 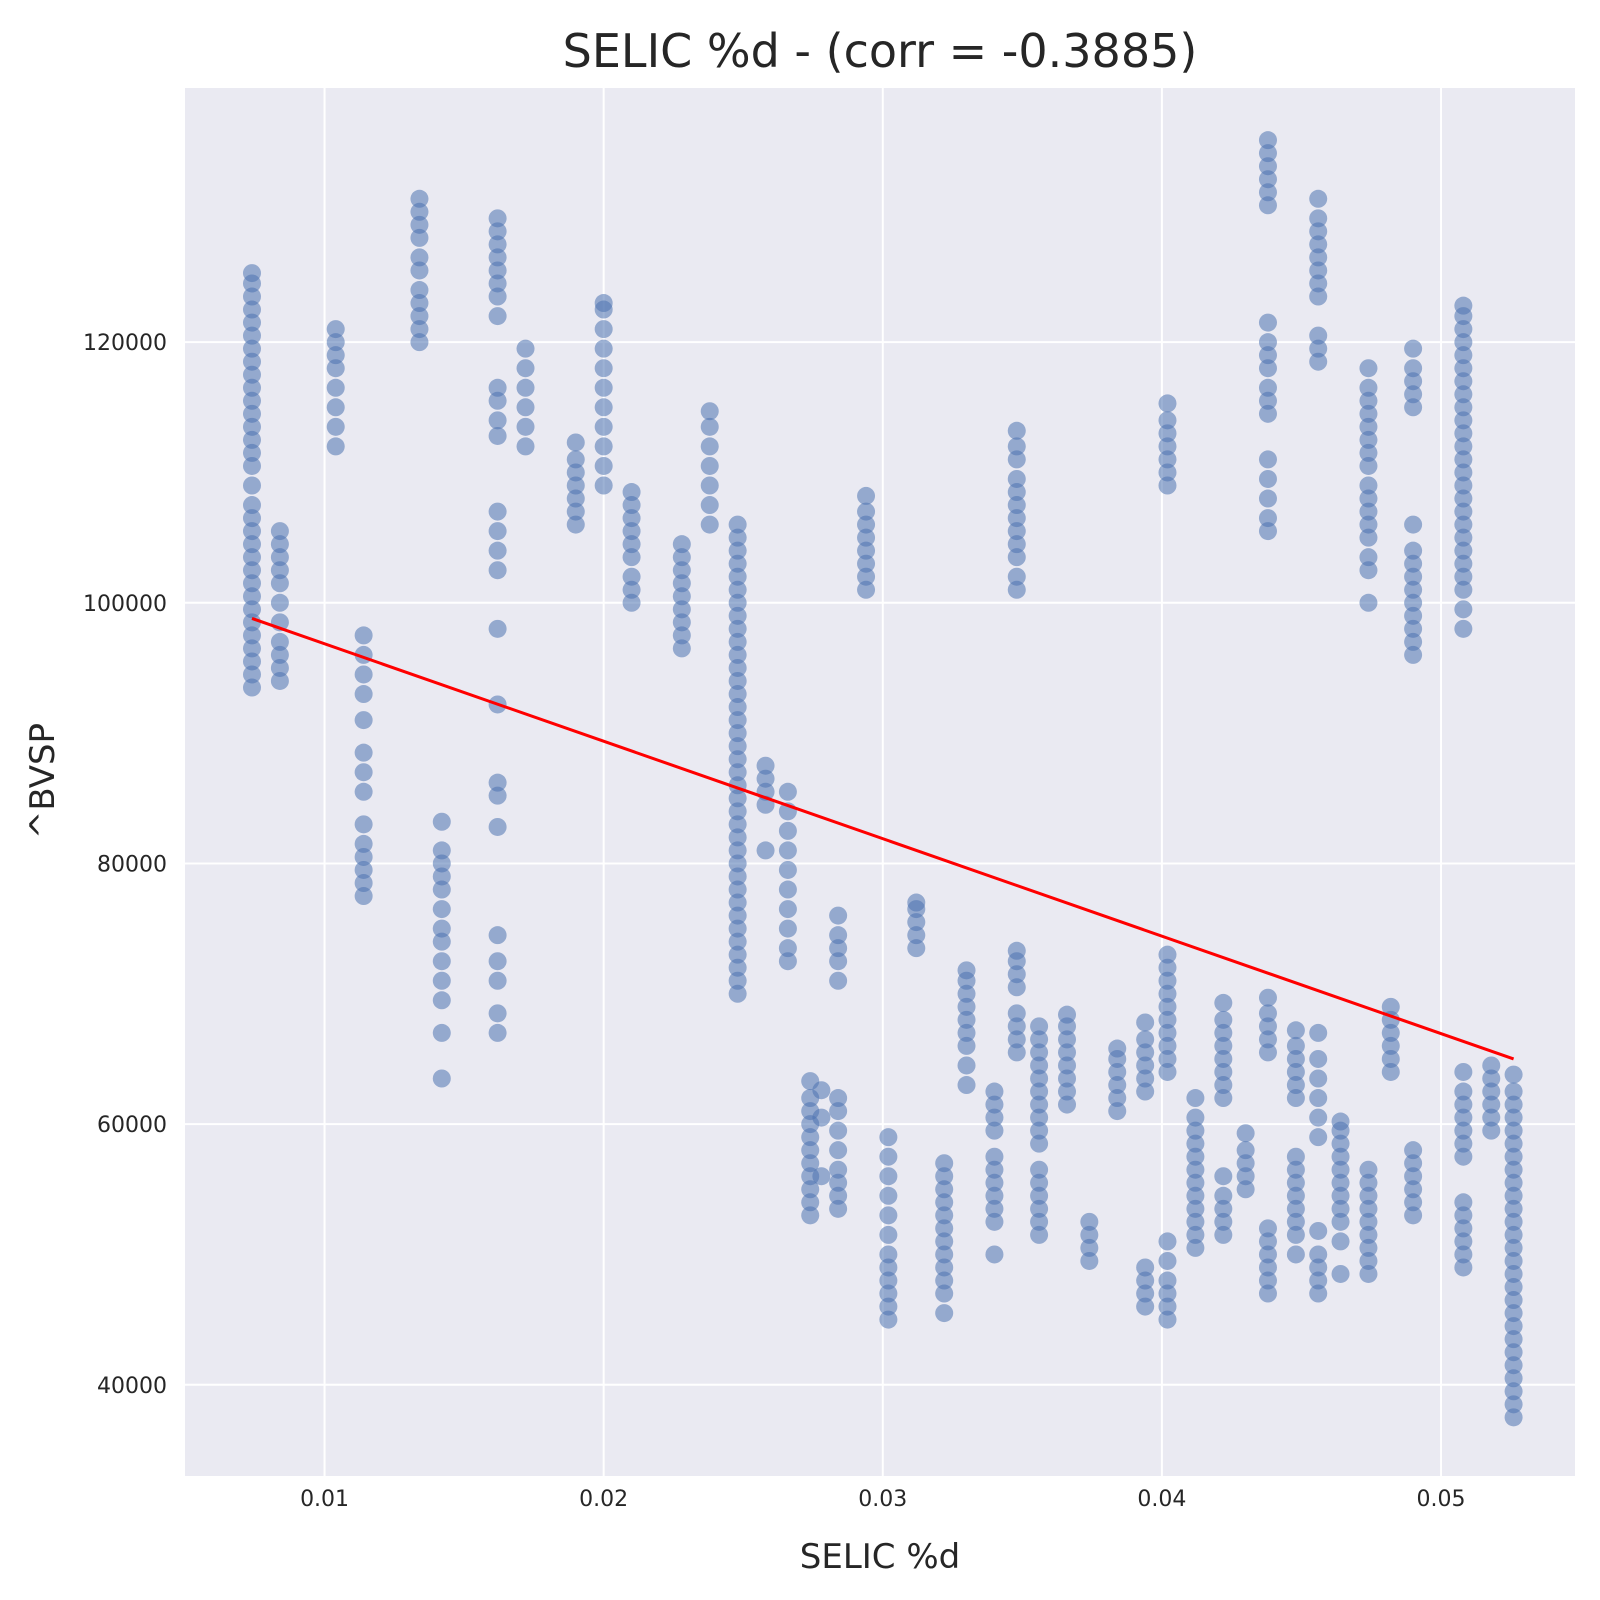 What do you see at coordinates (882, 1499) in the screenshot?
I see `x-tick-labels: 0.01 0.02 0.03 0.04 0.05` at bounding box center [882, 1499].